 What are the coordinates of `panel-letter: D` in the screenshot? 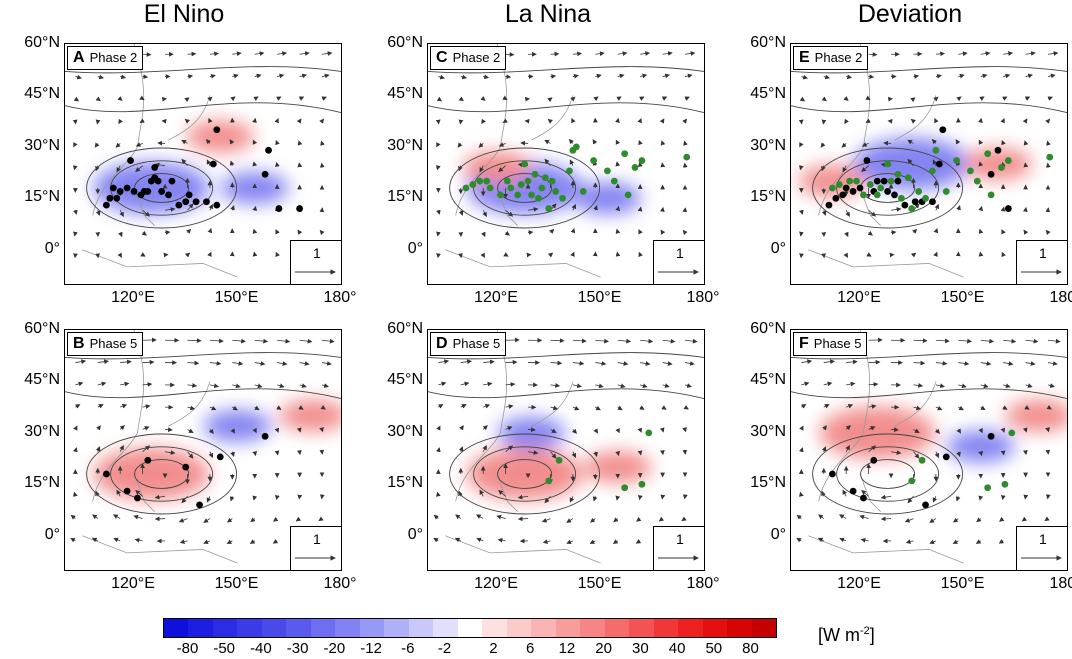 It's located at (442, 343).